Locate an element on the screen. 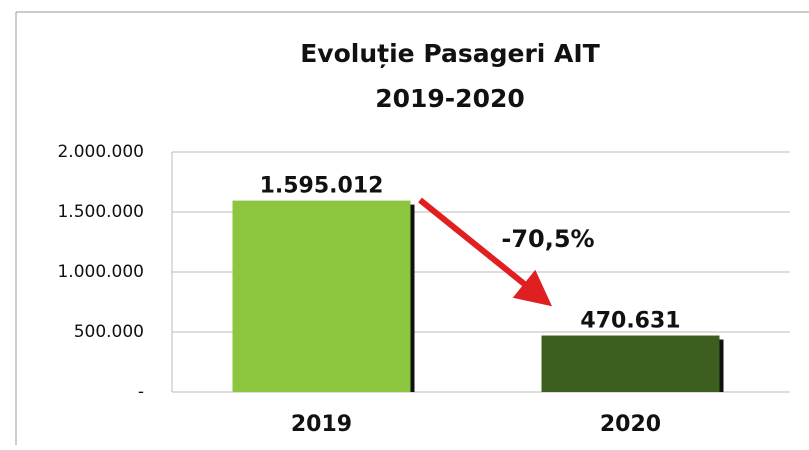  arrow is located at coordinates (485, 252).